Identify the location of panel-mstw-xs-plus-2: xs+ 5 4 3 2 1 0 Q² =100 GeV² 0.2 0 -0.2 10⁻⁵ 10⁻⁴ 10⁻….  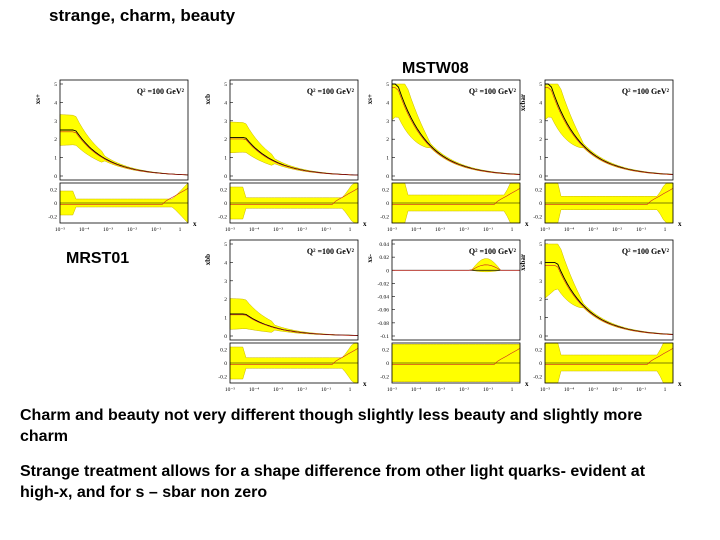
(449, 155).